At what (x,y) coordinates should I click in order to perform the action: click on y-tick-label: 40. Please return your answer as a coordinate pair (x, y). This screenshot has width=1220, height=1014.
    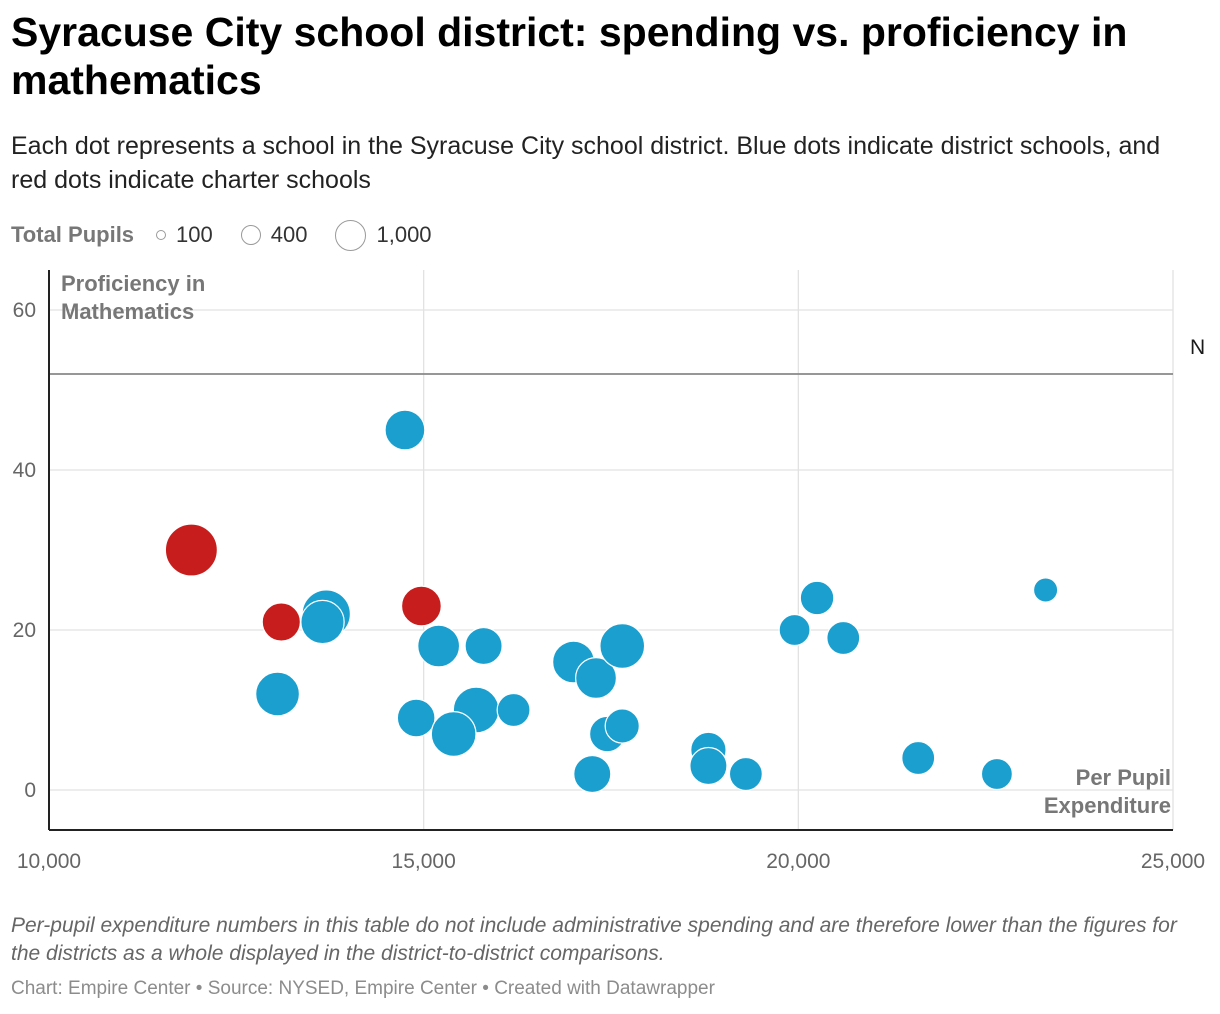
    Looking at the image, I should click on (24, 470).